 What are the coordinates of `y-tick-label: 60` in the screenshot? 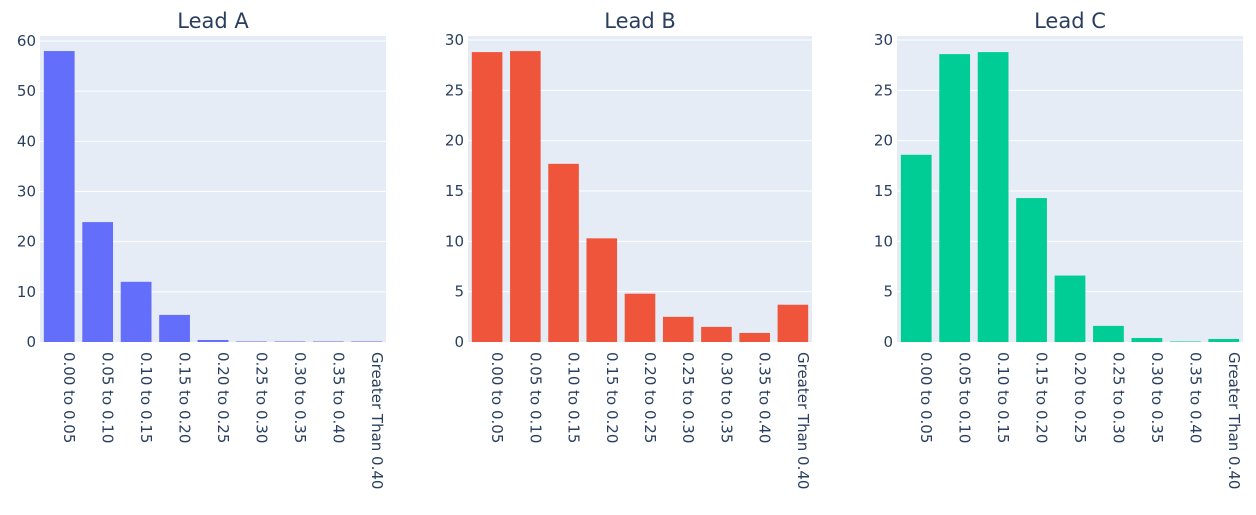 It's located at (26, 41).